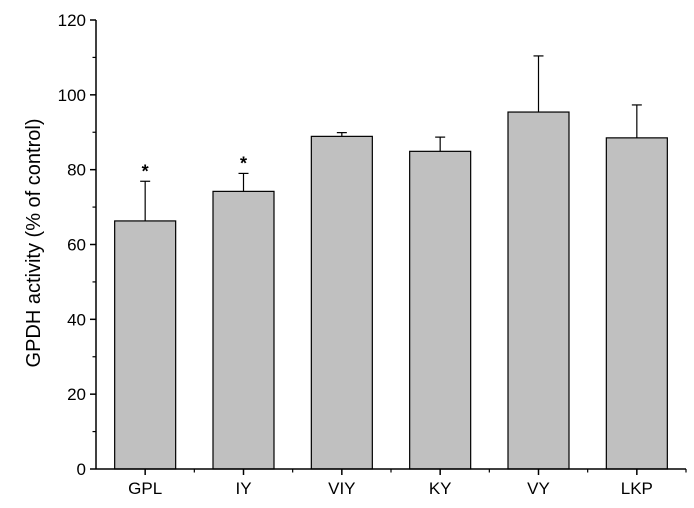  What do you see at coordinates (76, 394) in the screenshot?
I see `y-tick-label: 20` at bounding box center [76, 394].